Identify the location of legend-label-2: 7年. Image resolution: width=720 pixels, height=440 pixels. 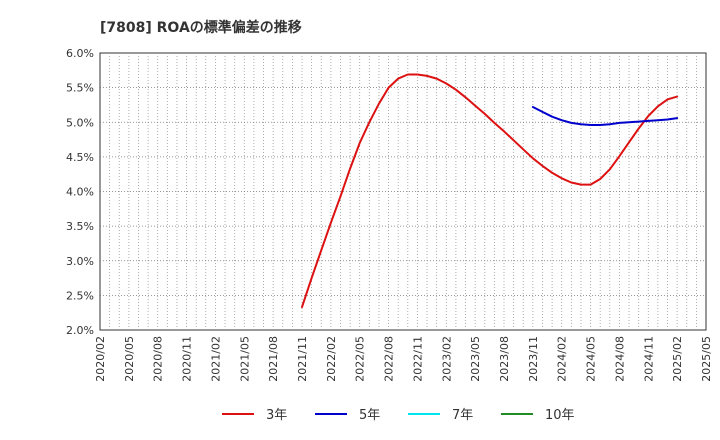
(462, 415).